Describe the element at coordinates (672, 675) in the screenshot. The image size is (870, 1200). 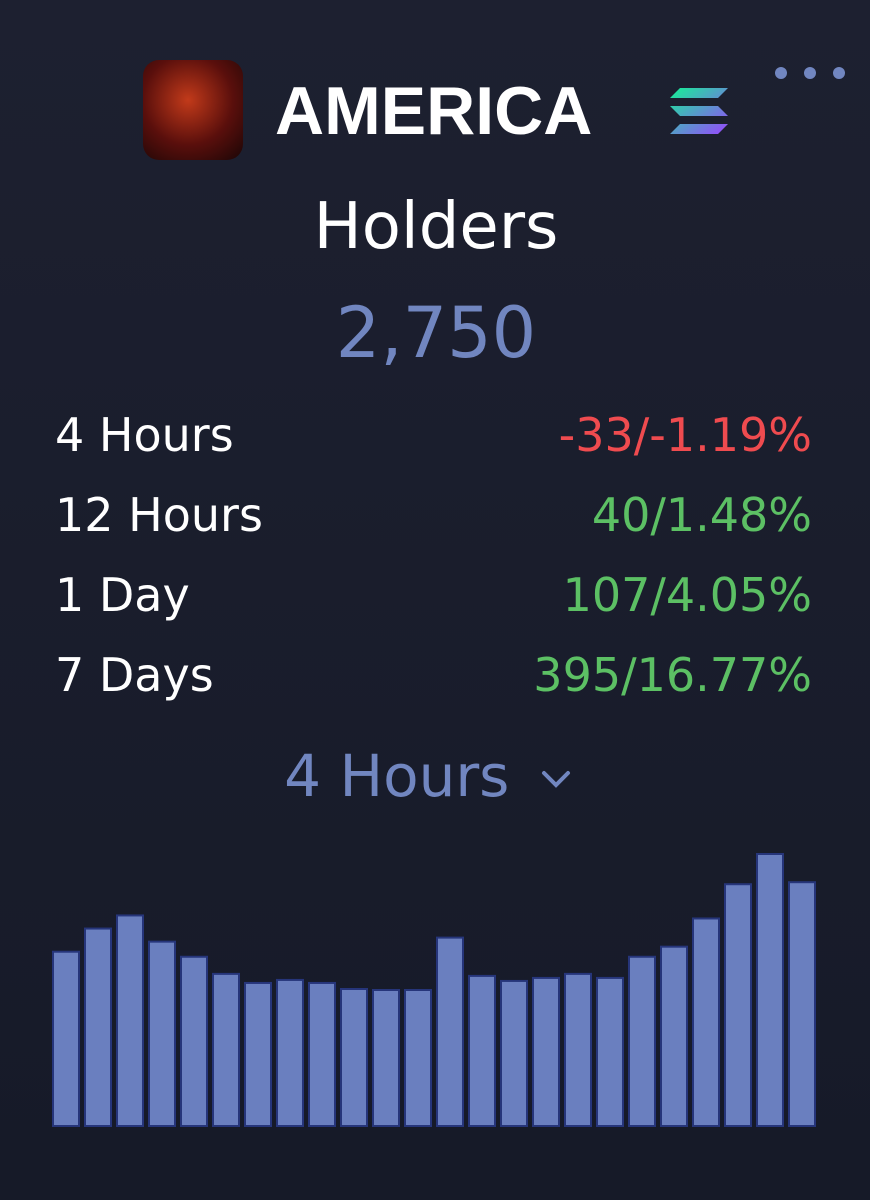
I see `period-change: 395/16.77%` at that location.